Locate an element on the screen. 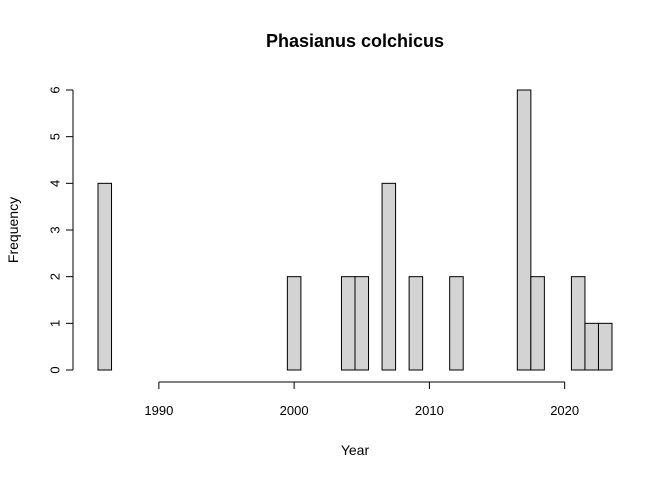 The height and width of the screenshot is (480, 672). x-axis-label: Year is located at coordinates (355, 450).